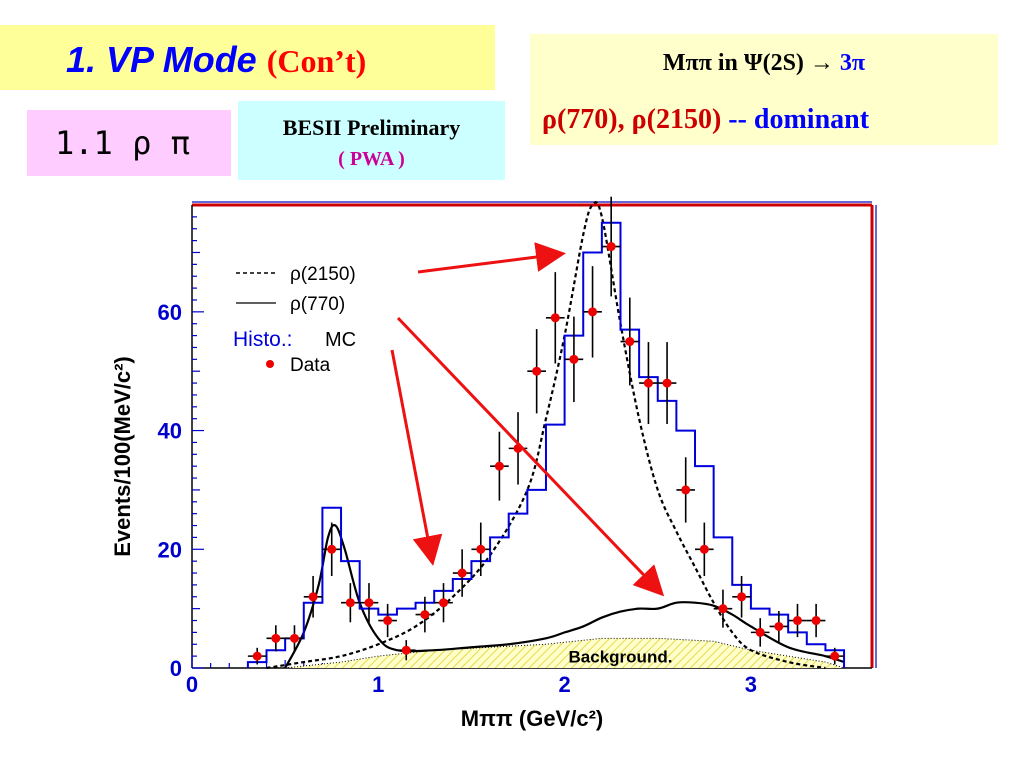 Image resolution: width=1024 pixels, height=768 pixels. I want to click on legend-rho770-label: ρ(770), so click(317, 304).